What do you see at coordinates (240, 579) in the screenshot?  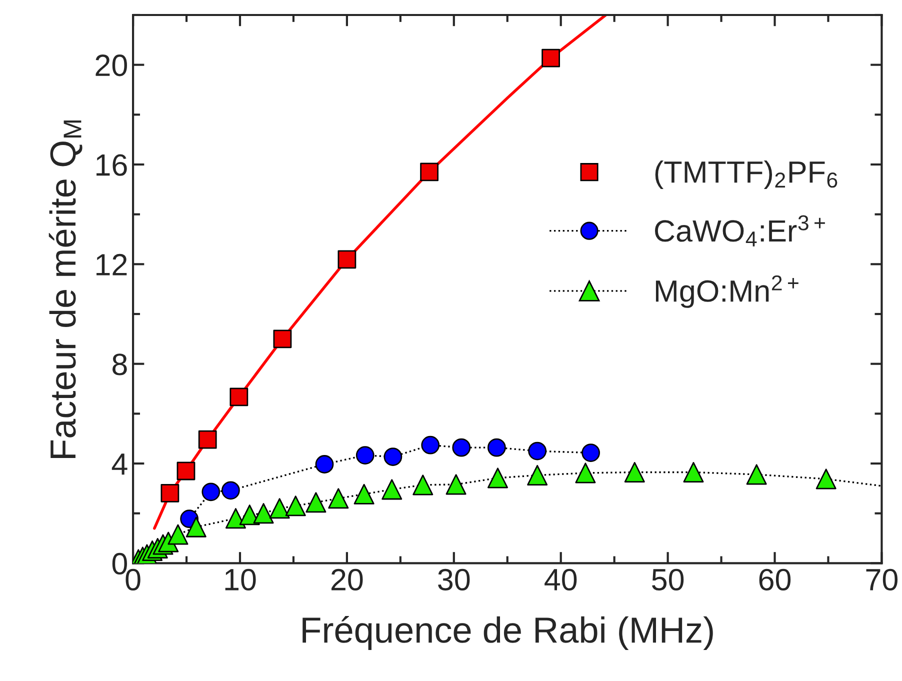 I see `x-tick-label: 10` at bounding box center [240, 579].